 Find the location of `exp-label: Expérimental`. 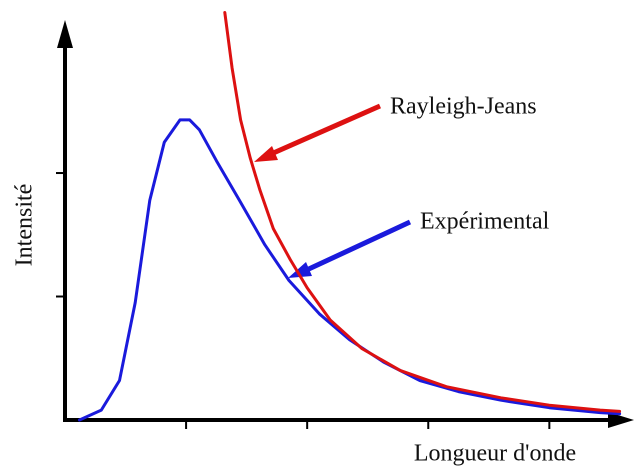

exp-label: Expérimental is located at coordinates (485, 222).